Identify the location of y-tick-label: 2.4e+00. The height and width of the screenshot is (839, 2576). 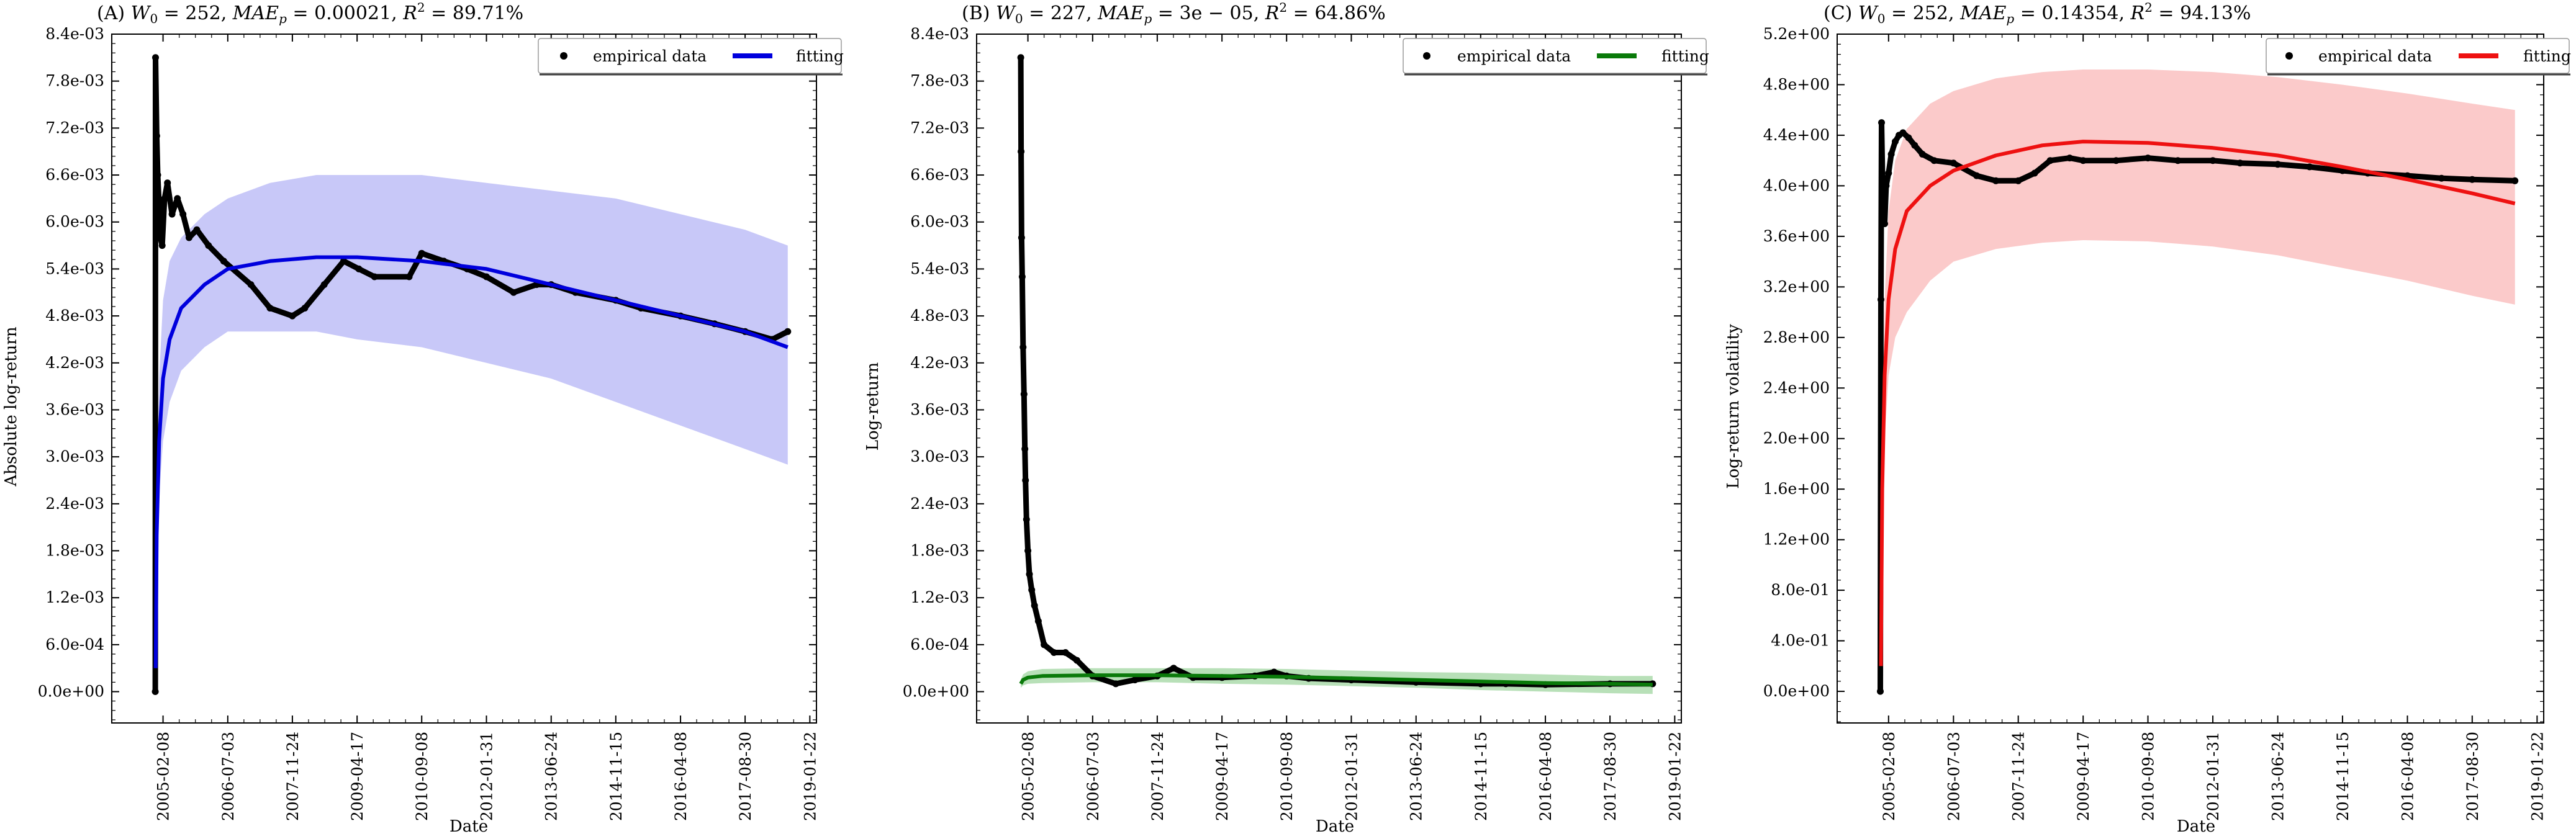
(1796, 388).